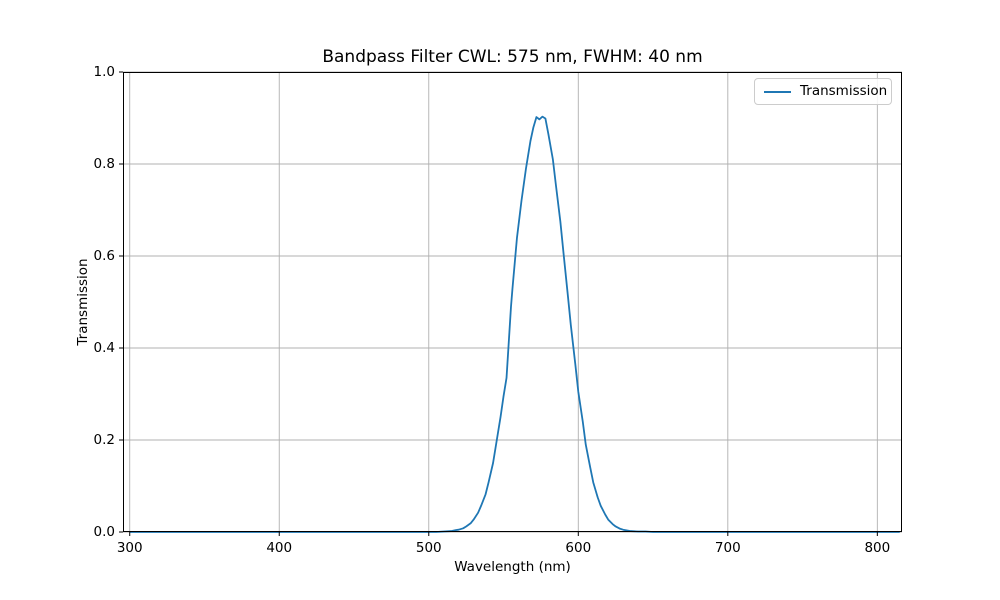 The width and height of the screenshot is (1000, 600). Describe the element at coordinates (512, 57) in the screenshot. I see `chart-title: Bandpass Filter CWL: 575 nm, FWHM: 40 nm` at that location.